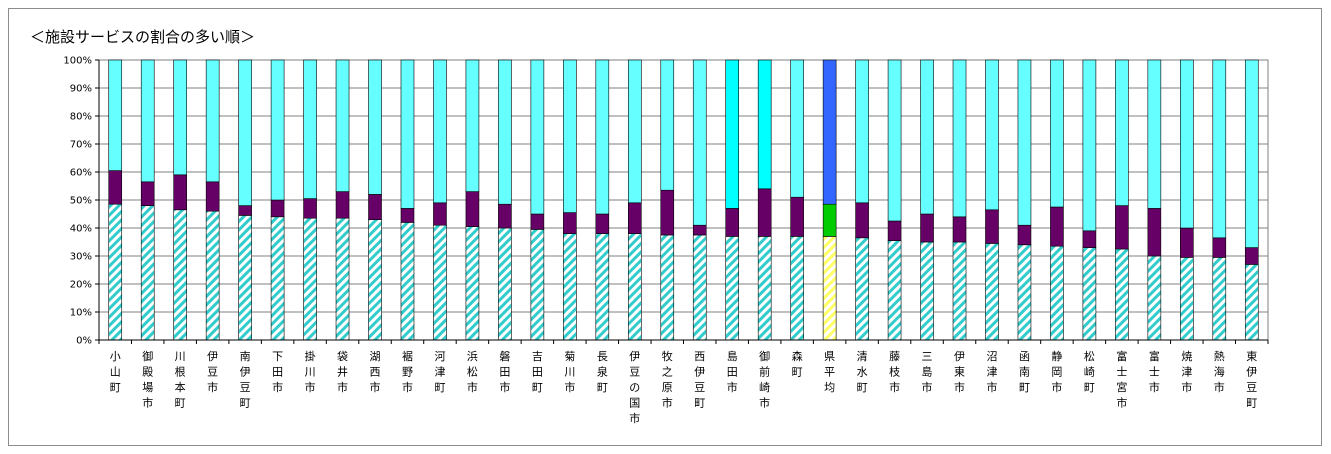 Image resolution: width=1331 pixels, height=454 pixels. Describe the element at coordinates (81, 313) in the screenshot. I see `y-tick-label: 10%` at that location.